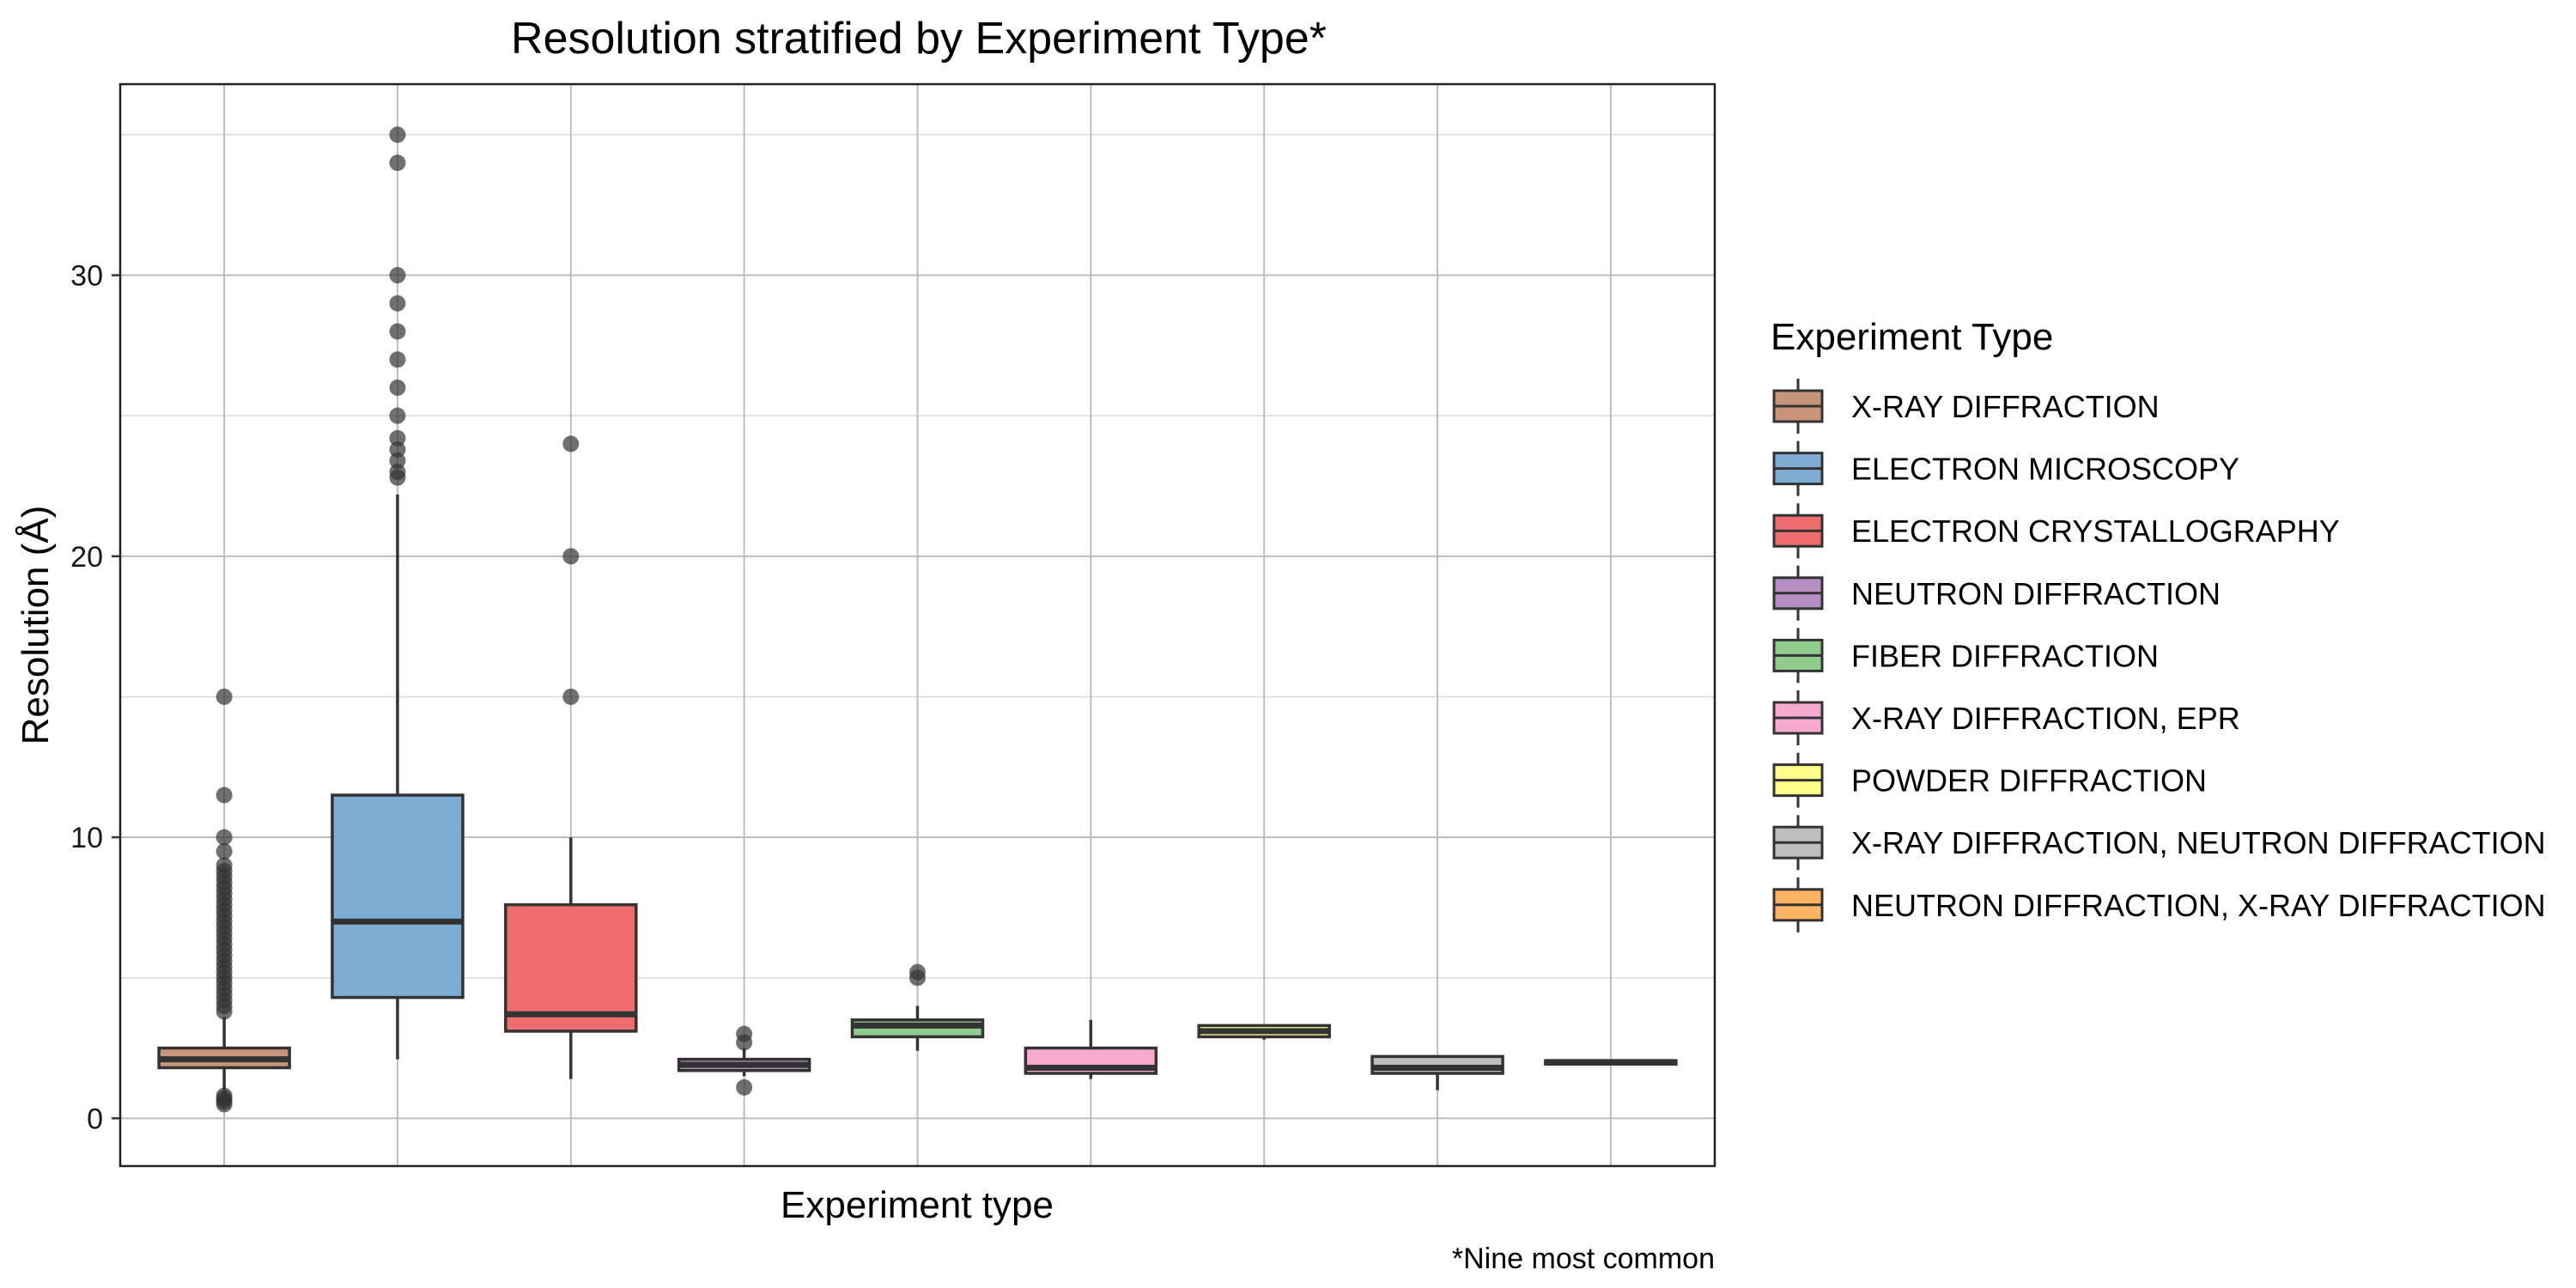 This screenshot has width=2576, height=1288. What do you see at coordinates (2199, 906) in the screenshot?
I see `legend-label: NEUTRON DIFFRACTION, X-RAY DIFFRACTION` at bounding box center [2199, 906].